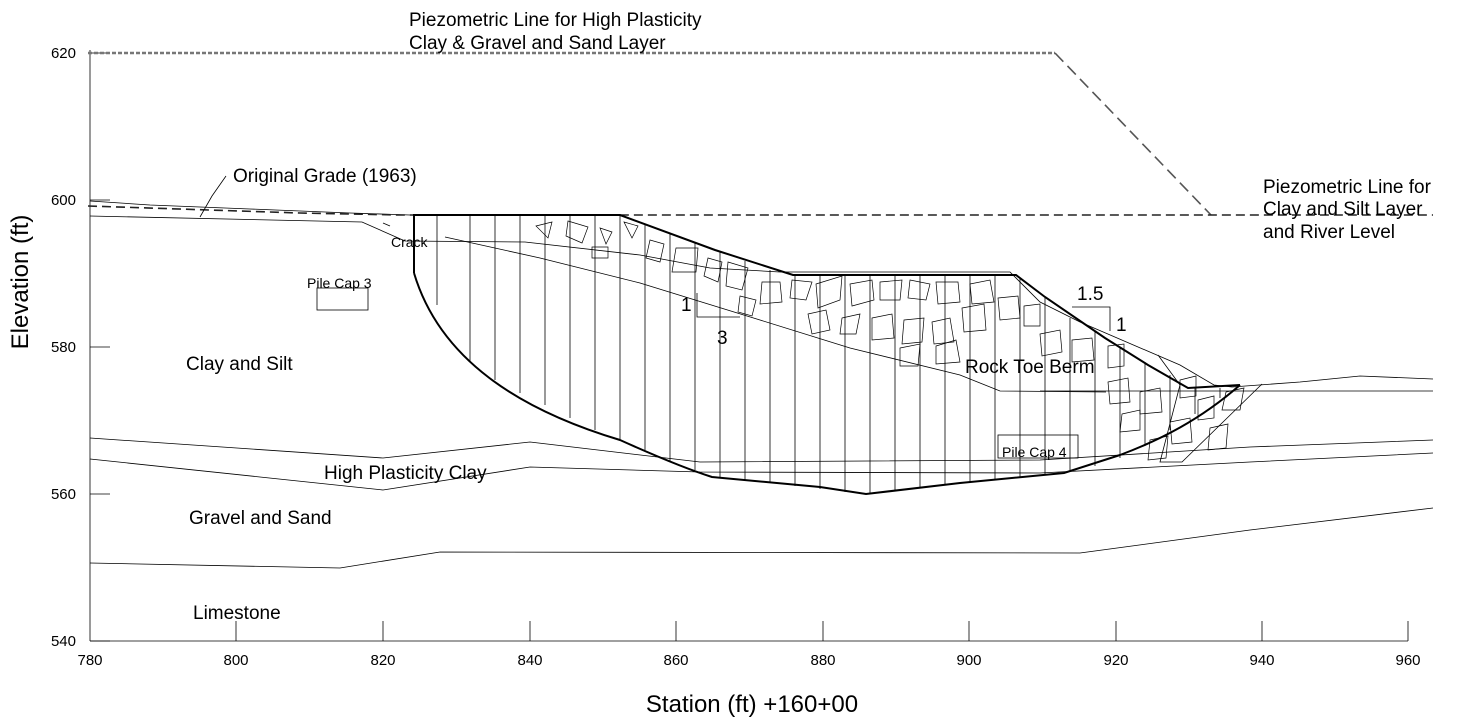 The image size is (1458, 719). Describe the element at coordinates (339, 283) in the screenshot. I see `pile-cap-3-label: Pile Cap 3` at that location.